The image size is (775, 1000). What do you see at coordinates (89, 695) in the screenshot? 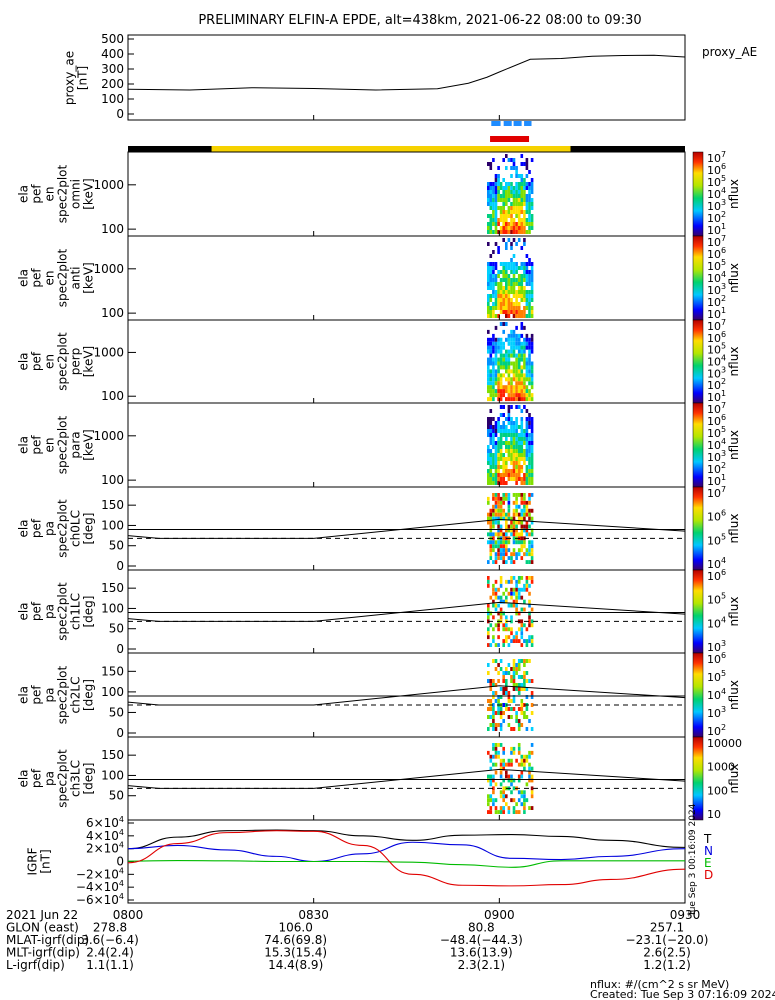
I see `pitch-panel-2-ylabel-line-5: [deg]` at bounding box center [89, 695].